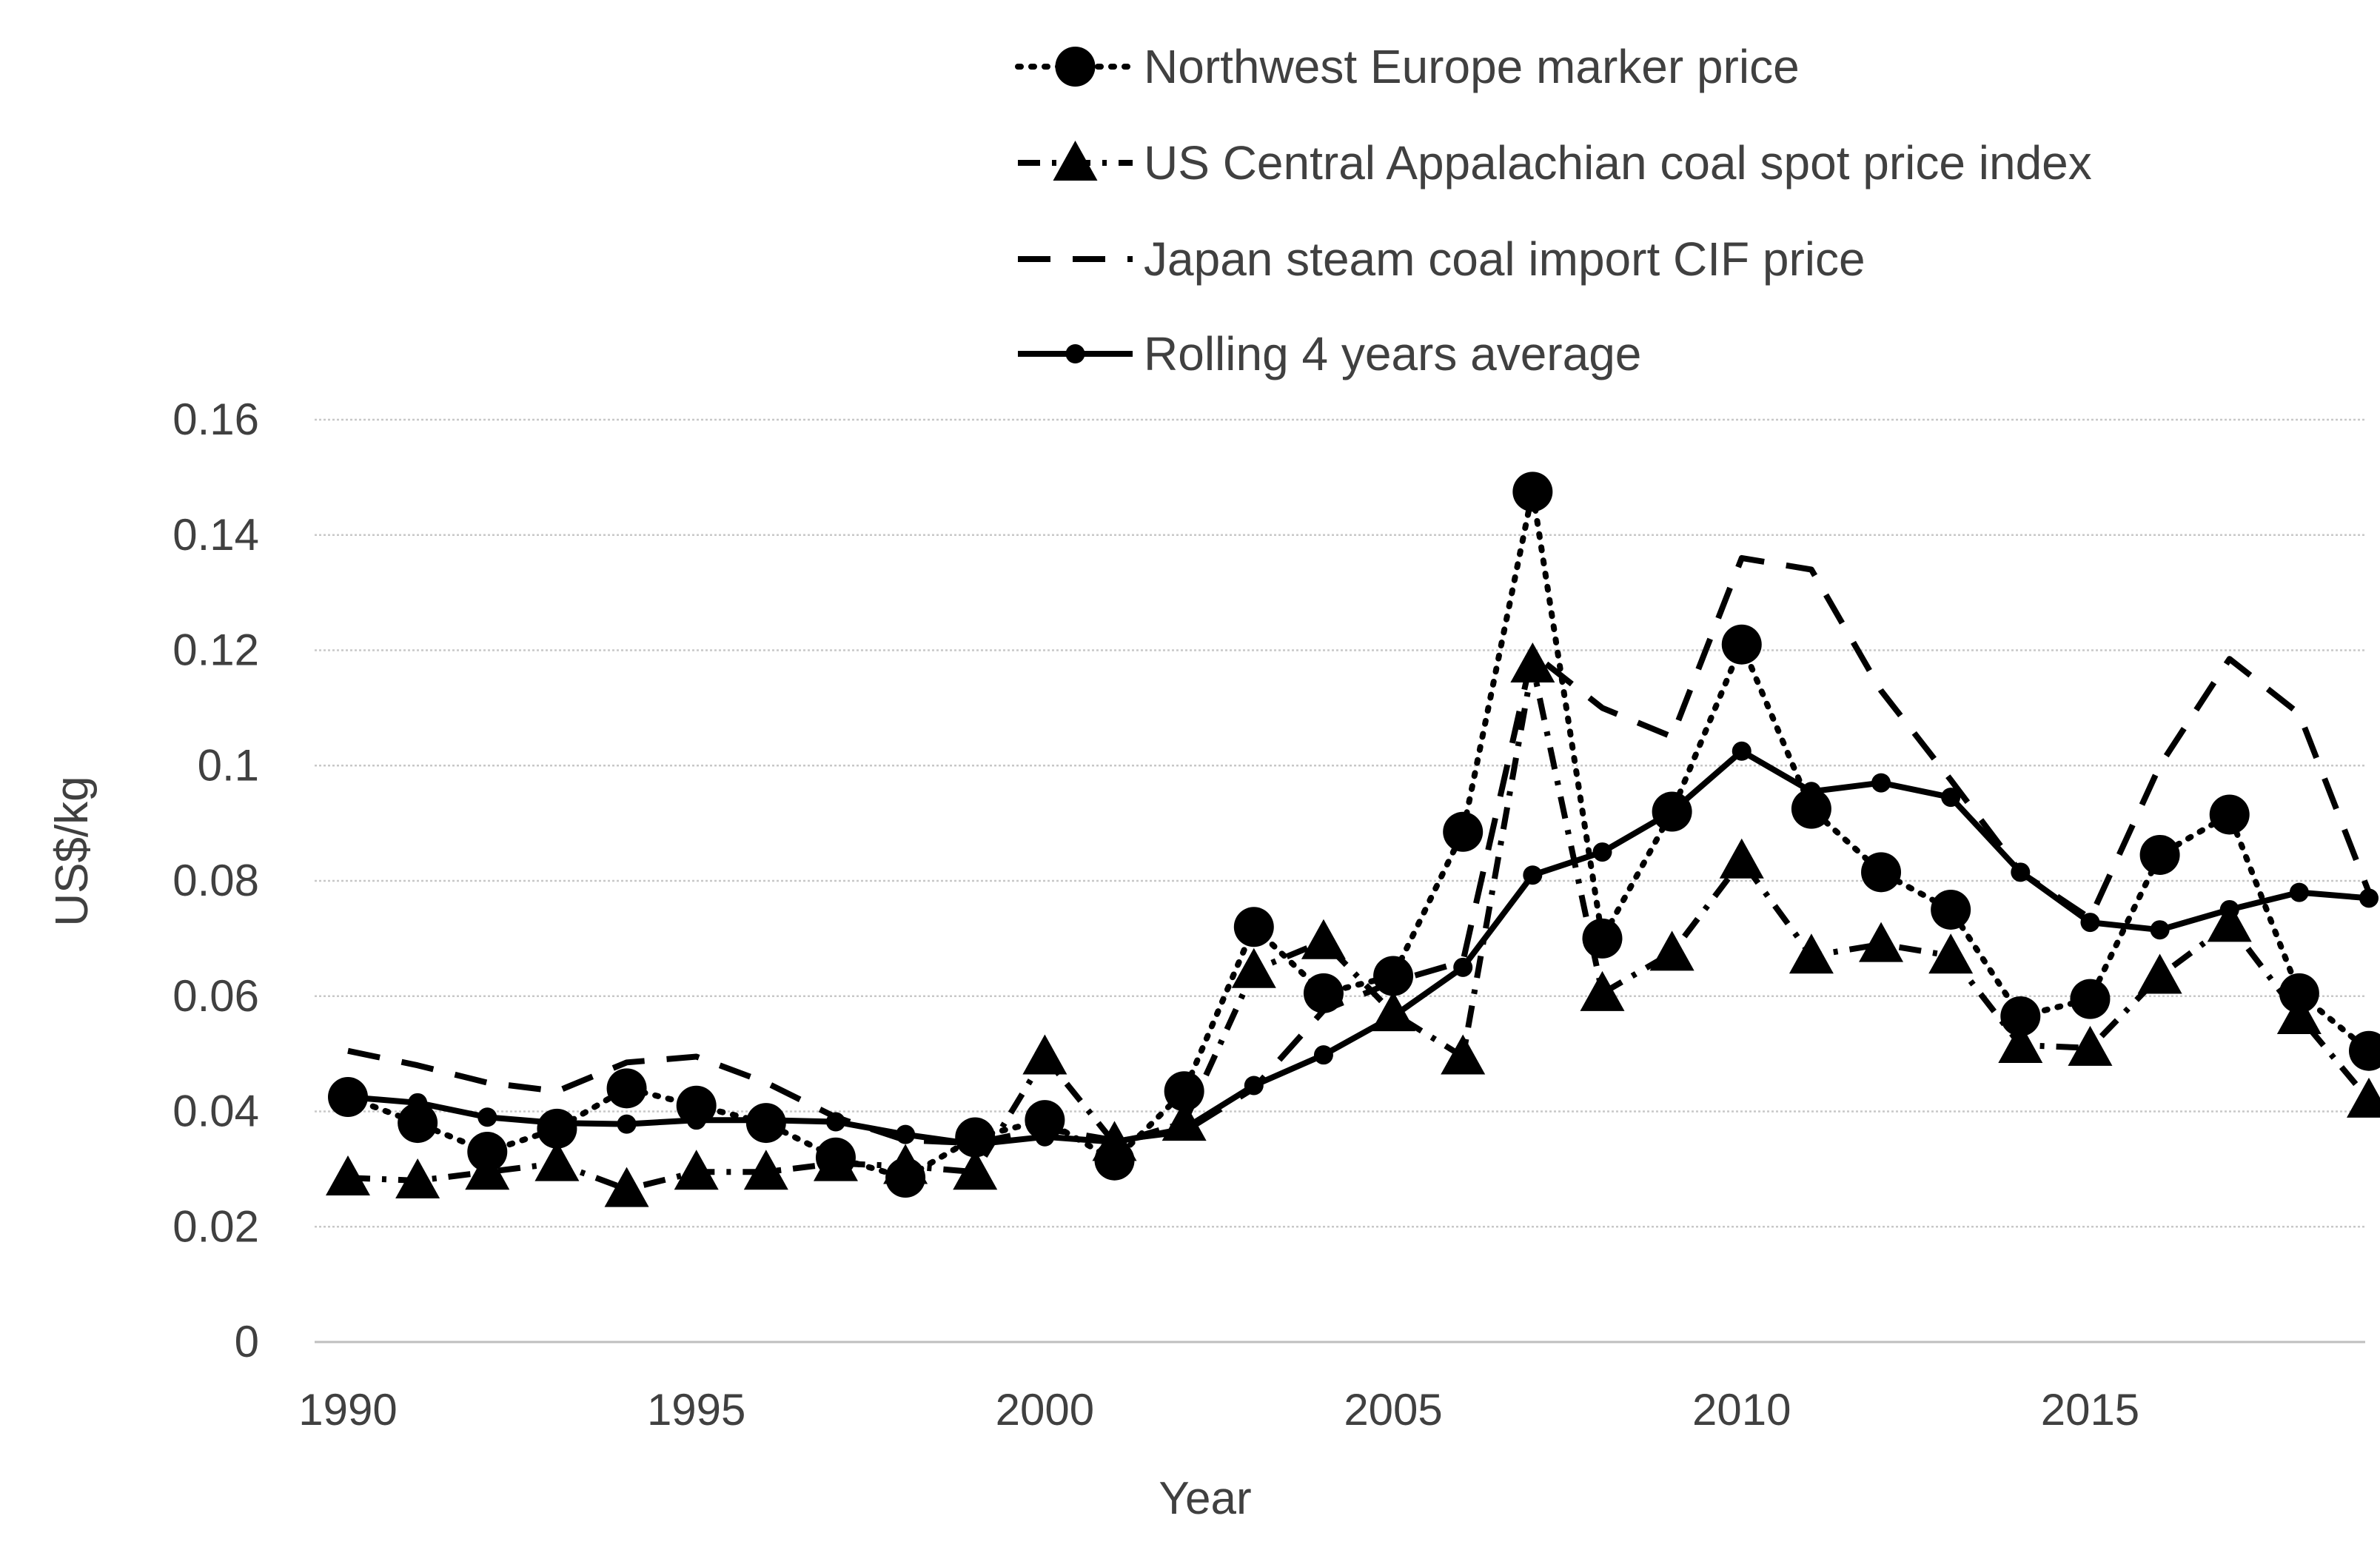 Image resolution: width=2380 pixels, height=1550 pixels. What do you see at coordinates (247, 1342) in the screenshot?
I see `y-tick-label: 0` at bounding box center [247, 1342].